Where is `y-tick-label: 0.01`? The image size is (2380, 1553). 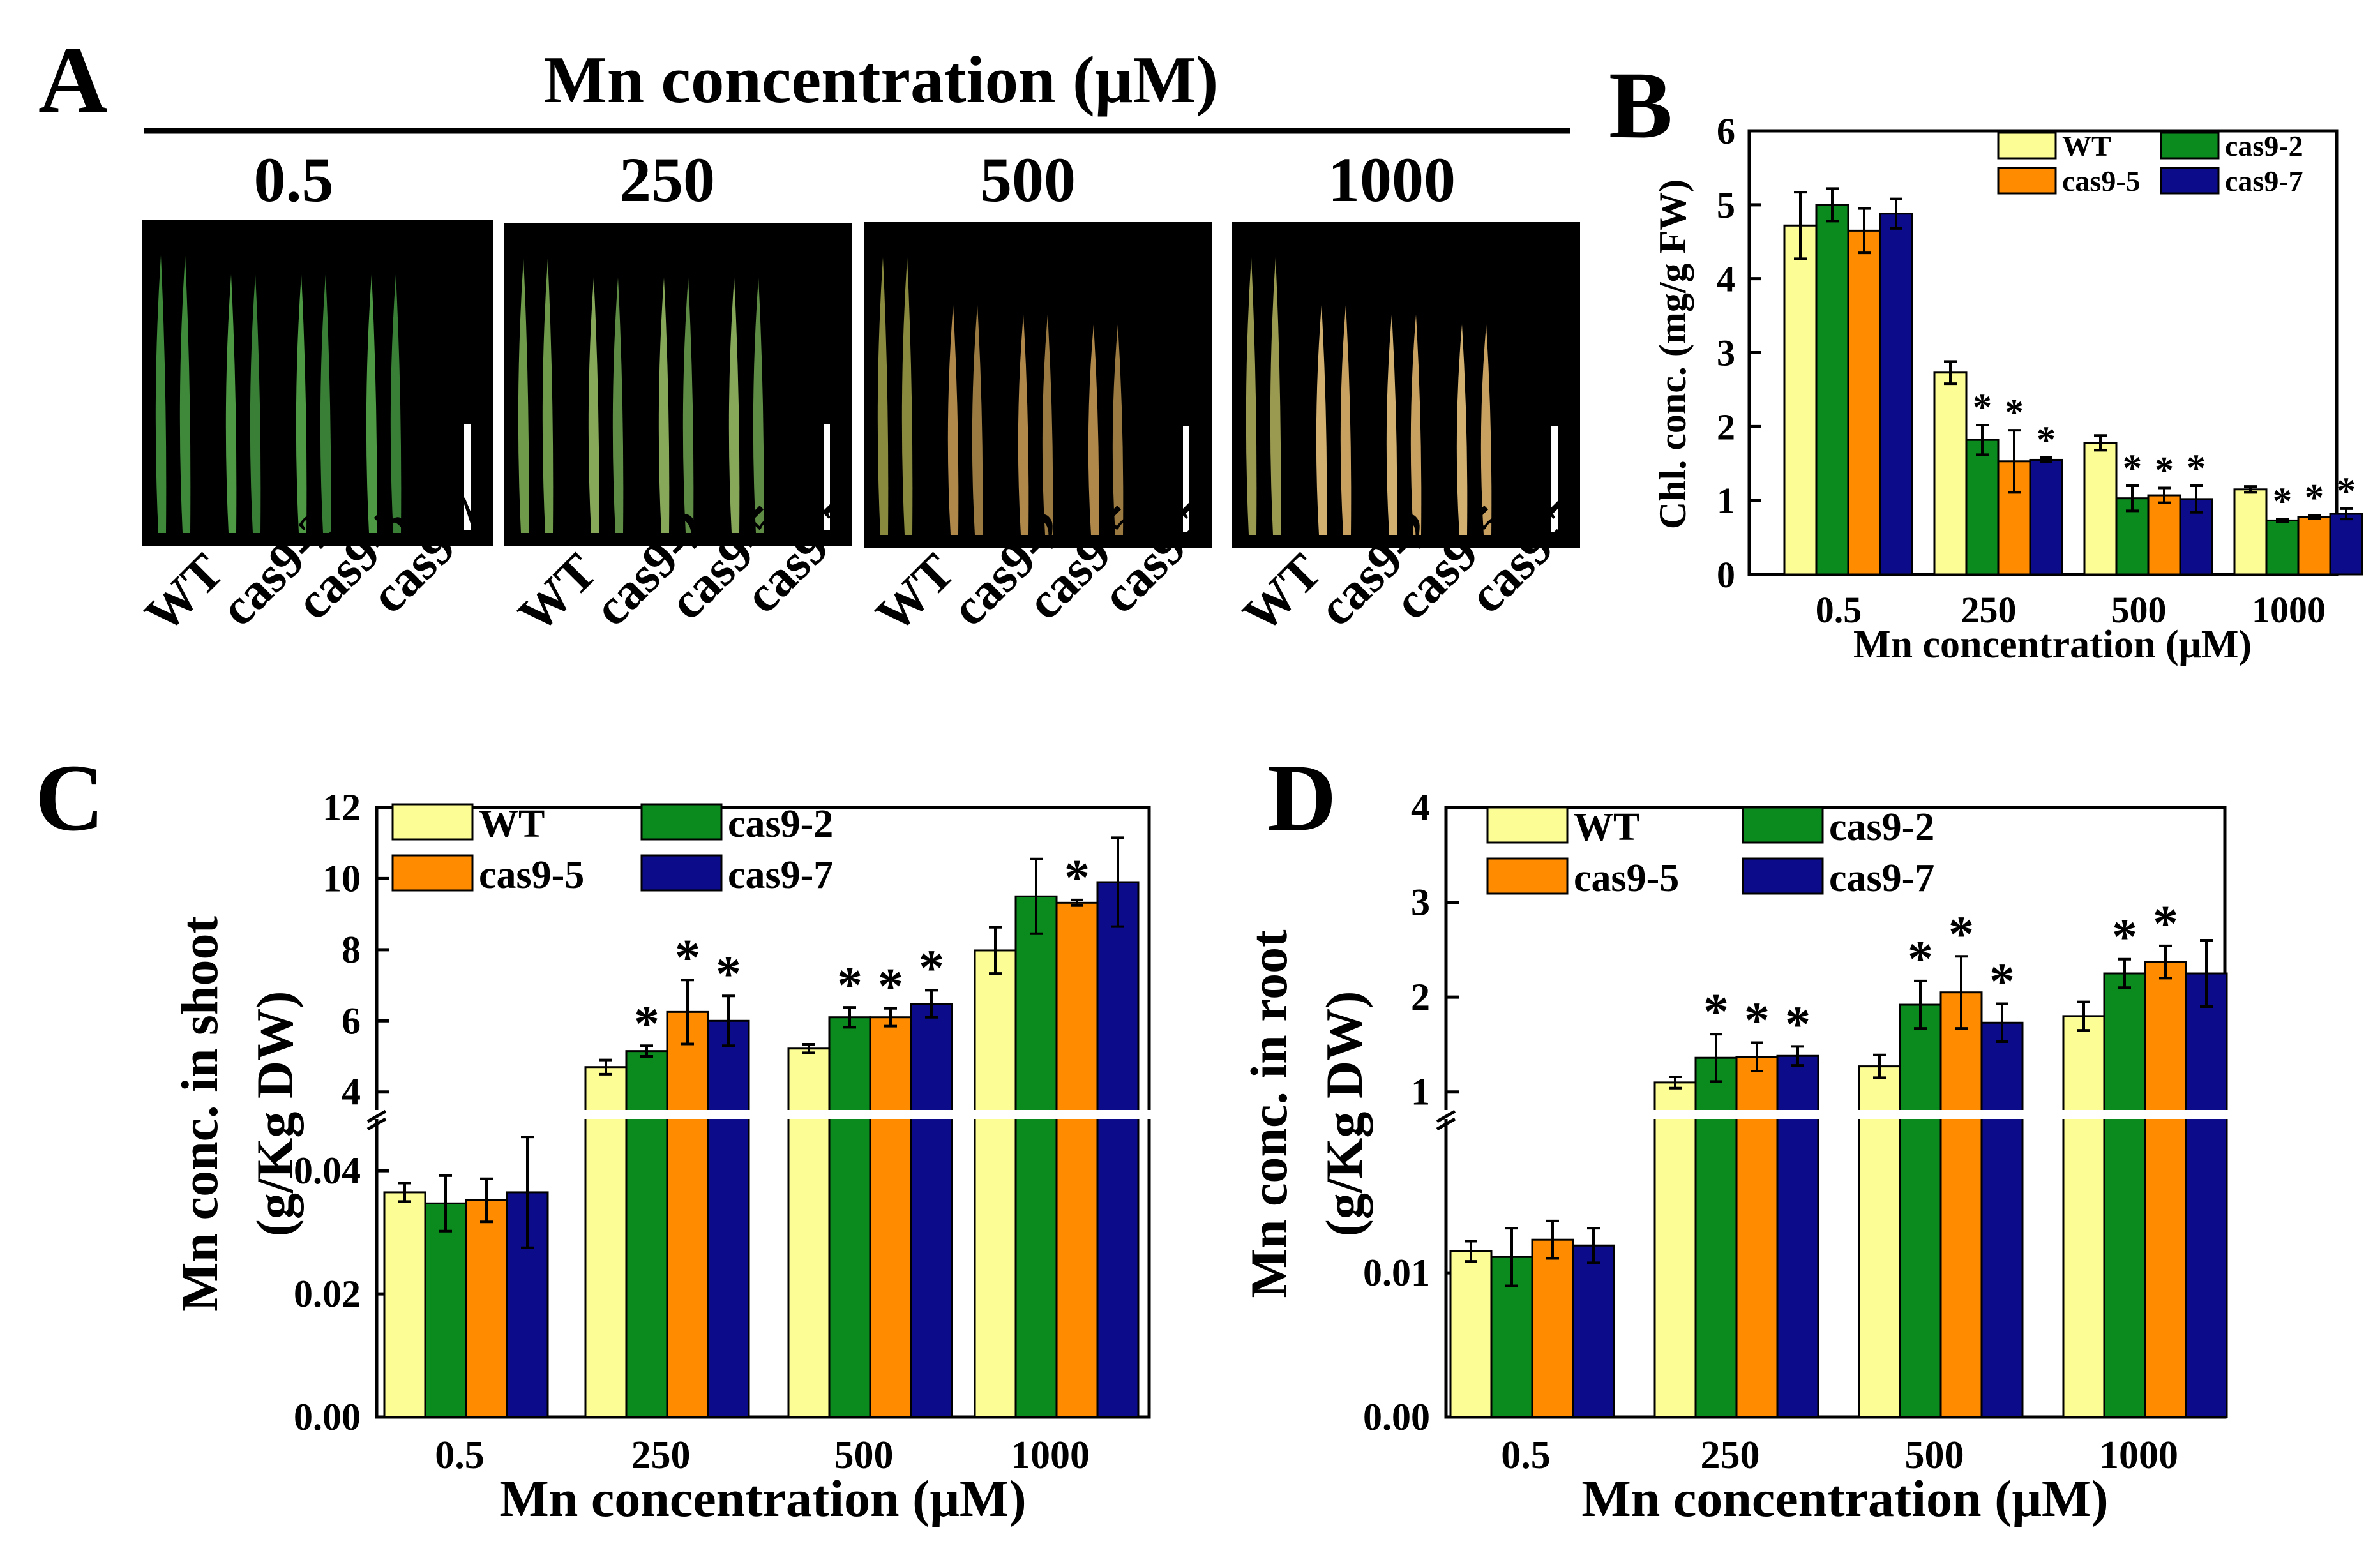
y-tick-label: 0.01 is located at coordinates (1396, 1273).